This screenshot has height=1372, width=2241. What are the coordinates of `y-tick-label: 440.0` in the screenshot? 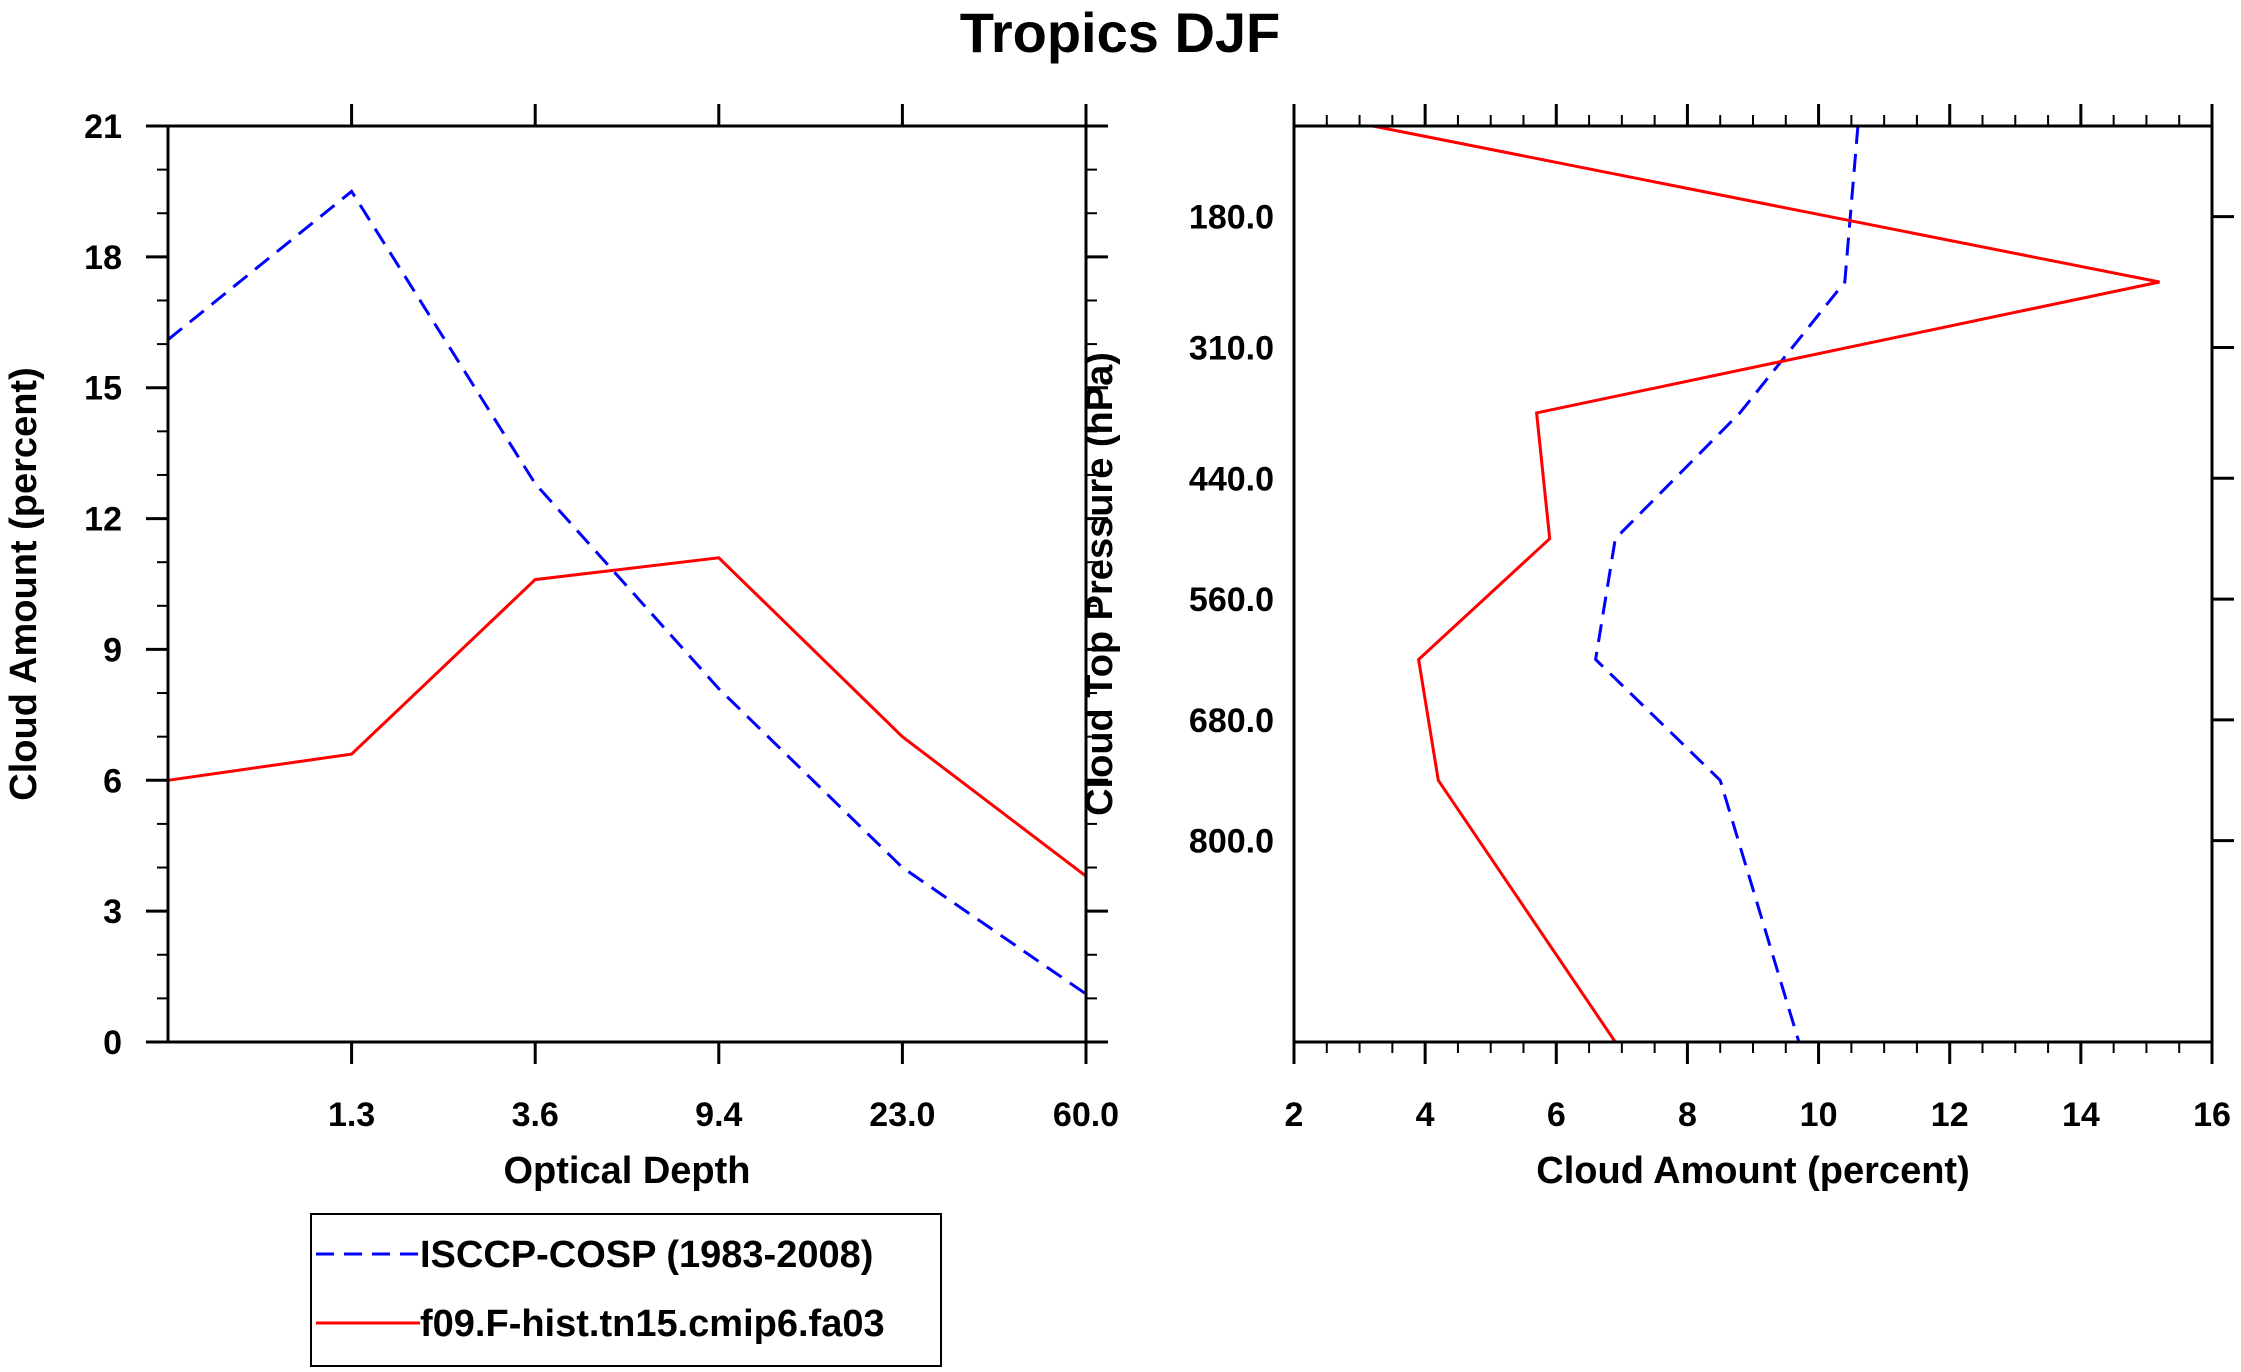 It's located at (1231, 479).